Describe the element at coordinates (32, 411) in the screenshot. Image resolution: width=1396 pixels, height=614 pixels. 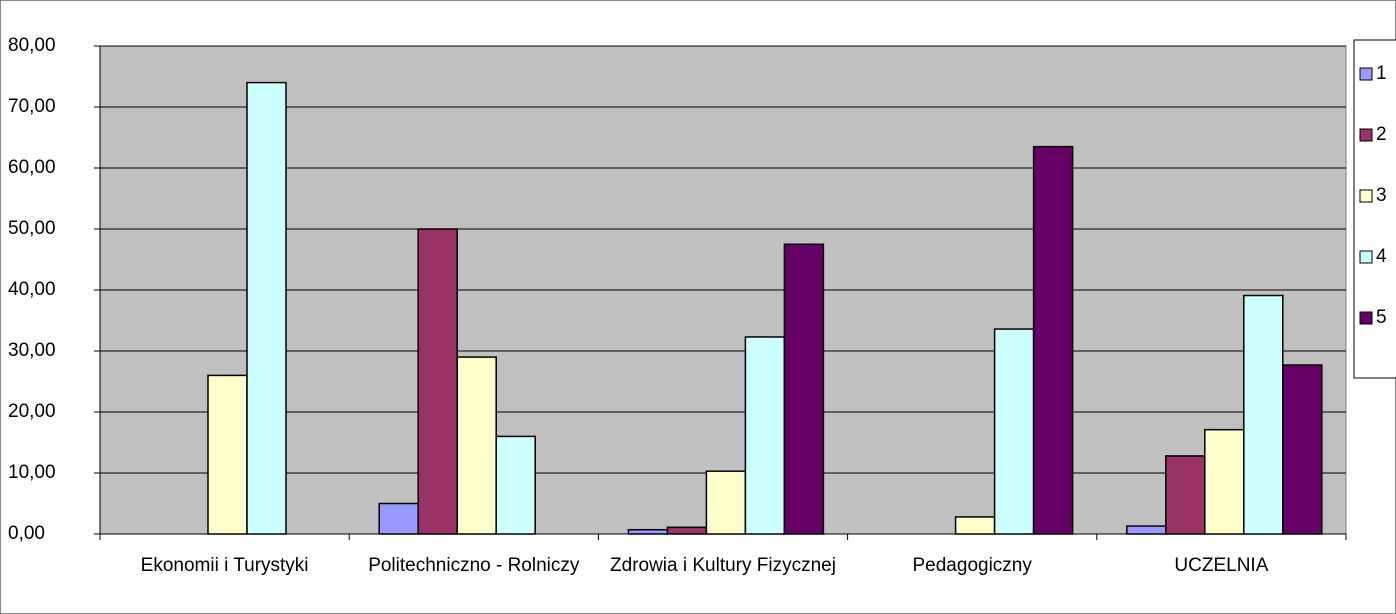
I see `y-tick-label: 20,00` at that location.